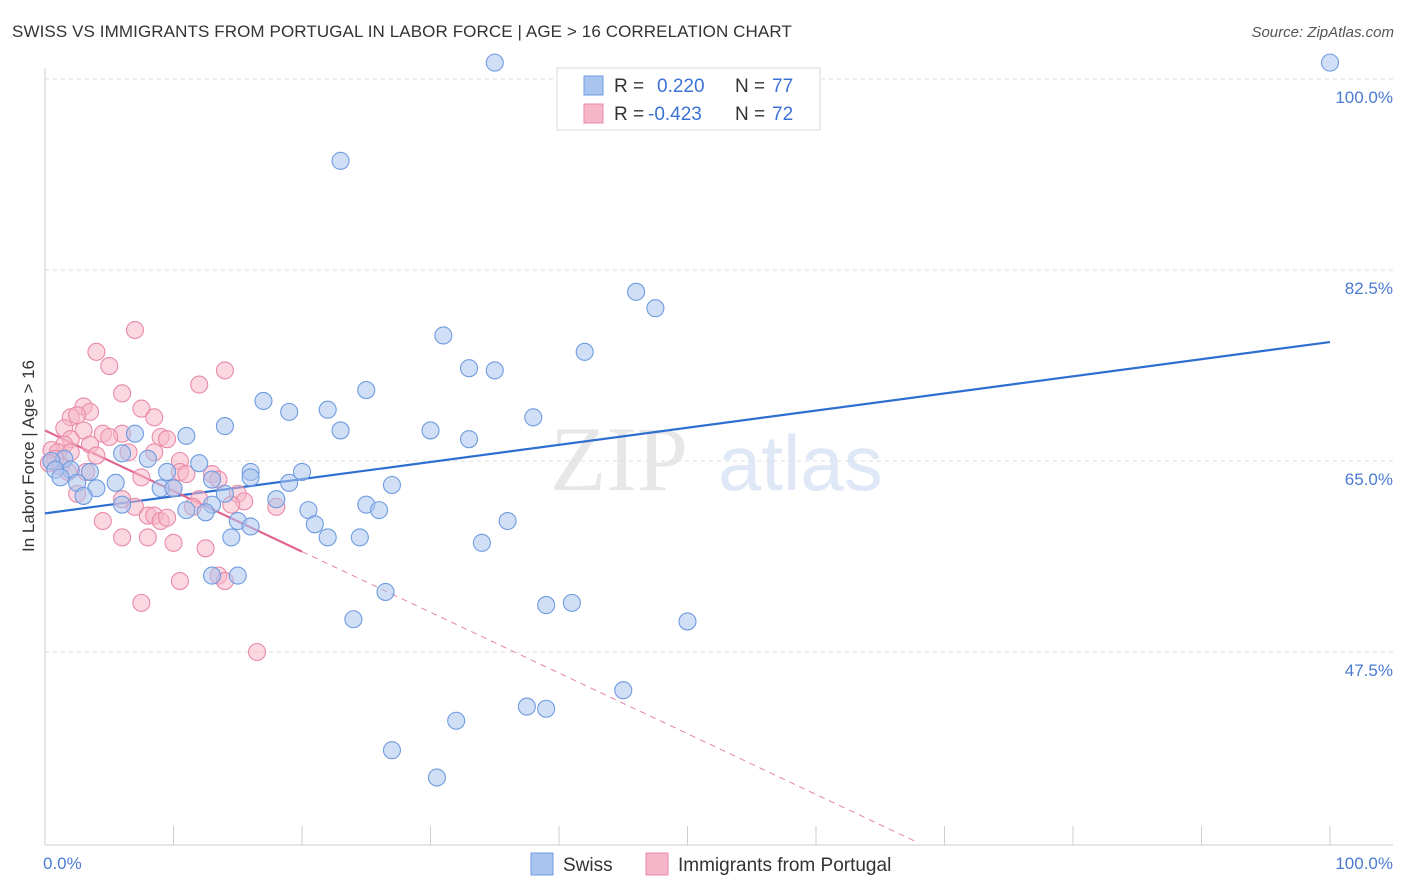  I want to click on legend-n-value-portugal: 72, so click(782, 114).